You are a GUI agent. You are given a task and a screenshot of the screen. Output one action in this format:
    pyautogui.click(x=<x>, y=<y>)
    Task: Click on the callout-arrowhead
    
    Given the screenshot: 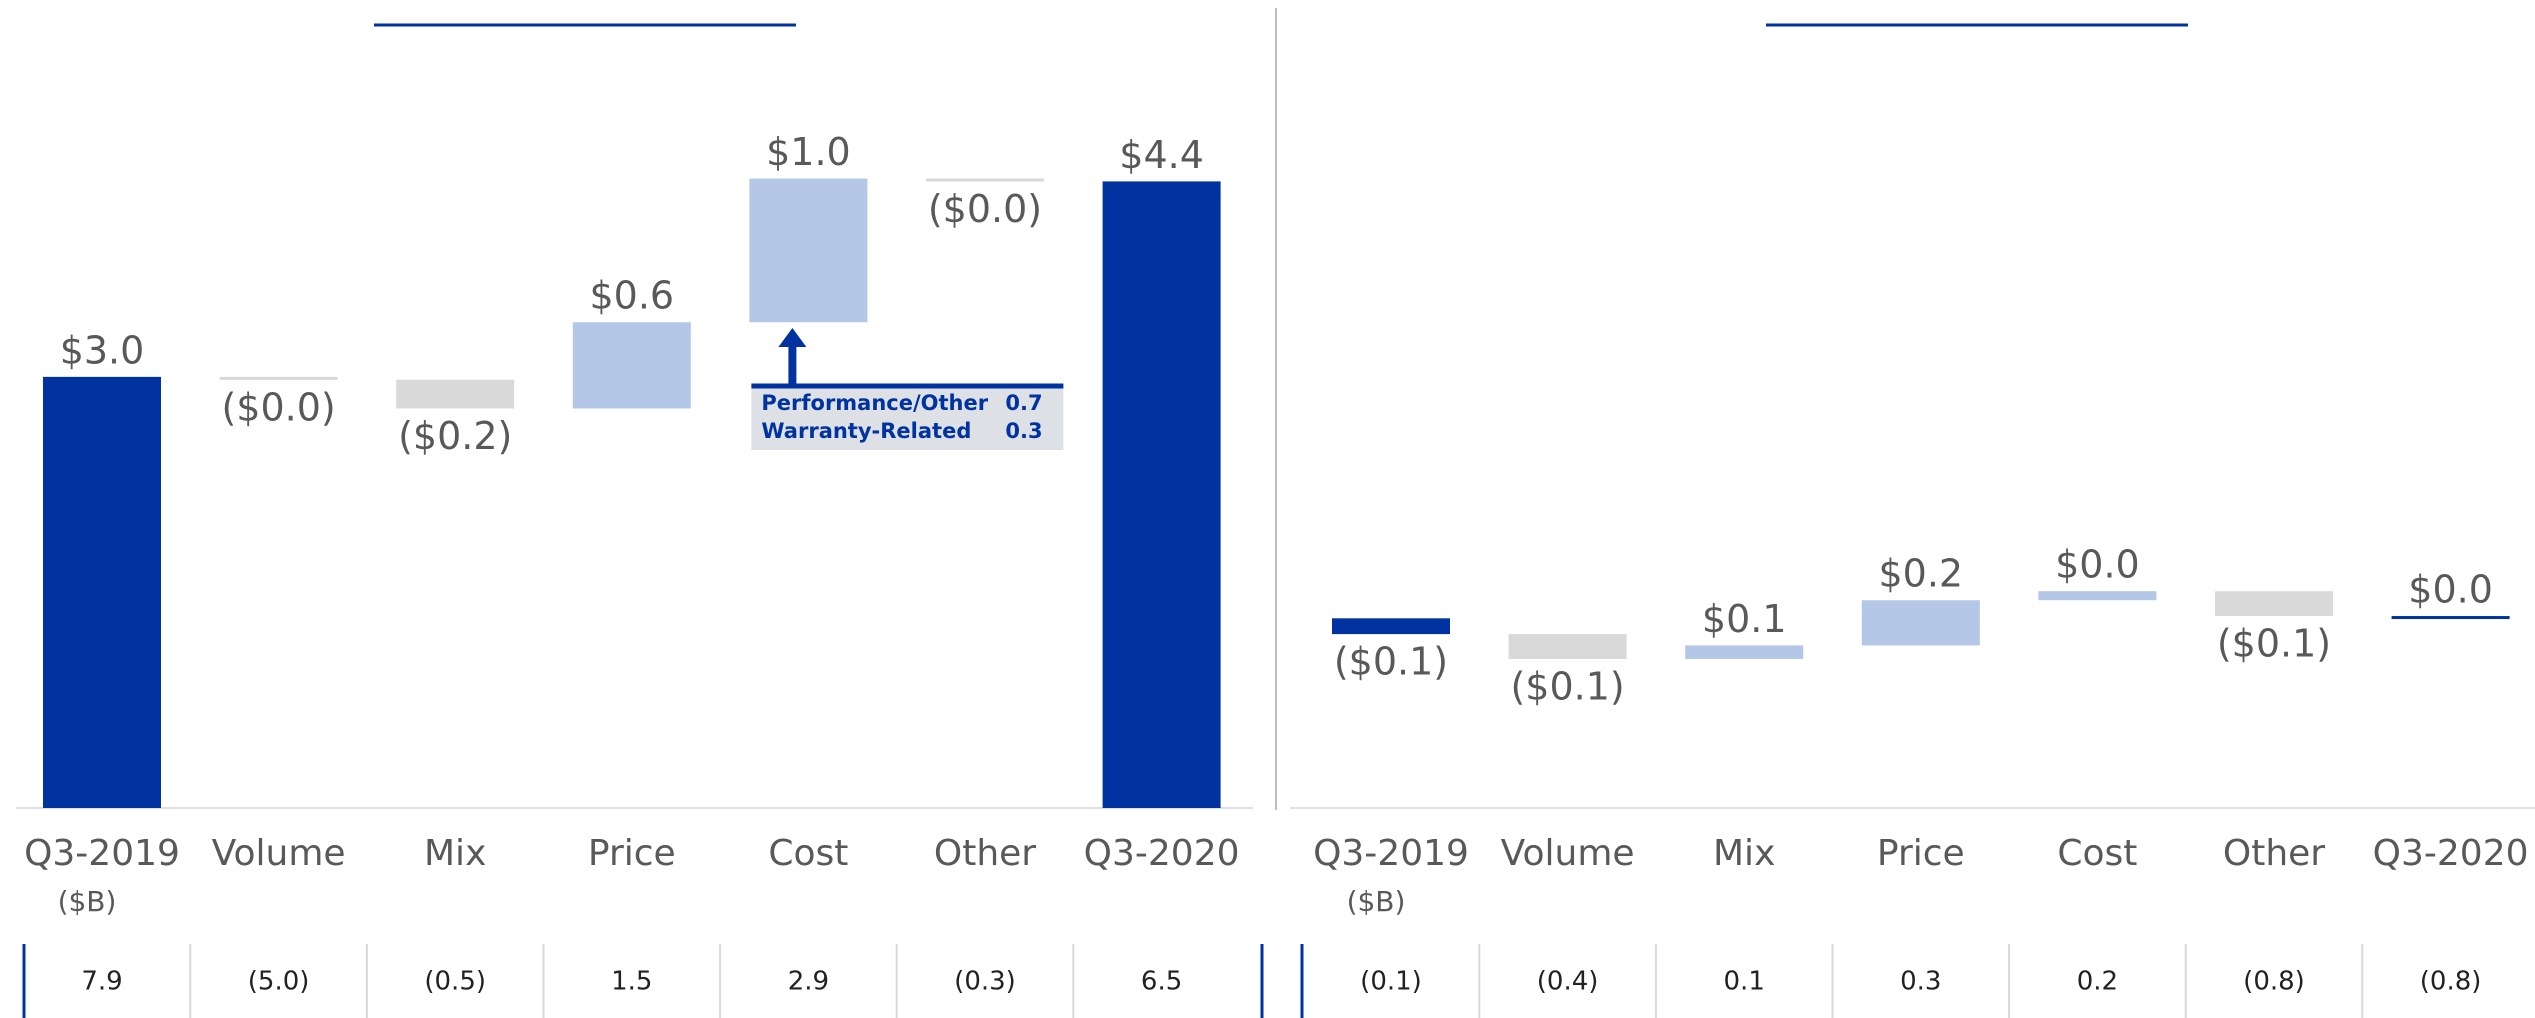 What is the action you would take?
    pyautogui.click(x=792, y=337)
    